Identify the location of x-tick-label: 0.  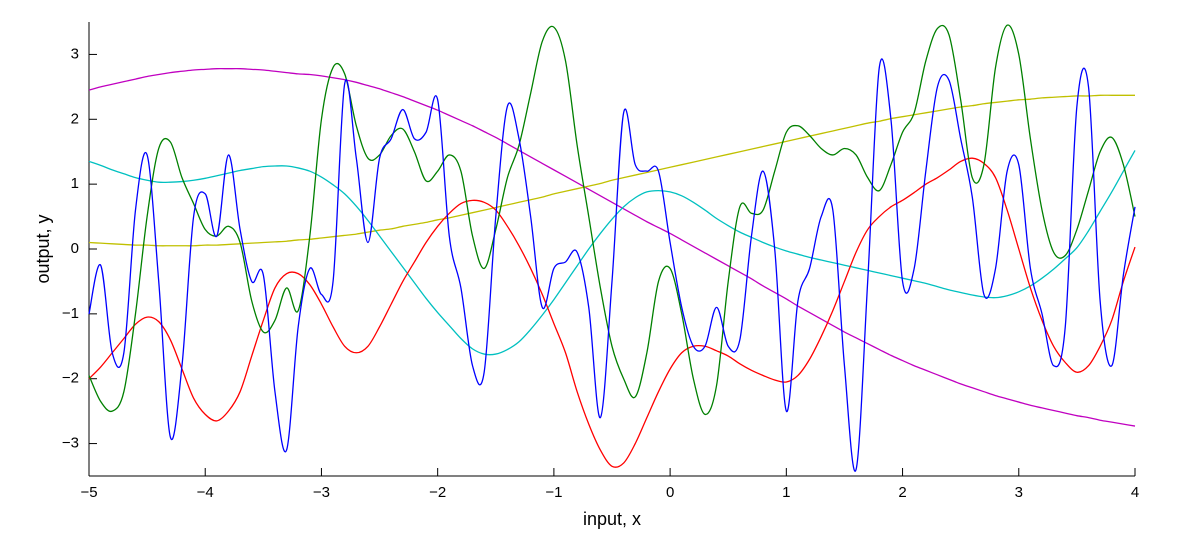
(670, 492).